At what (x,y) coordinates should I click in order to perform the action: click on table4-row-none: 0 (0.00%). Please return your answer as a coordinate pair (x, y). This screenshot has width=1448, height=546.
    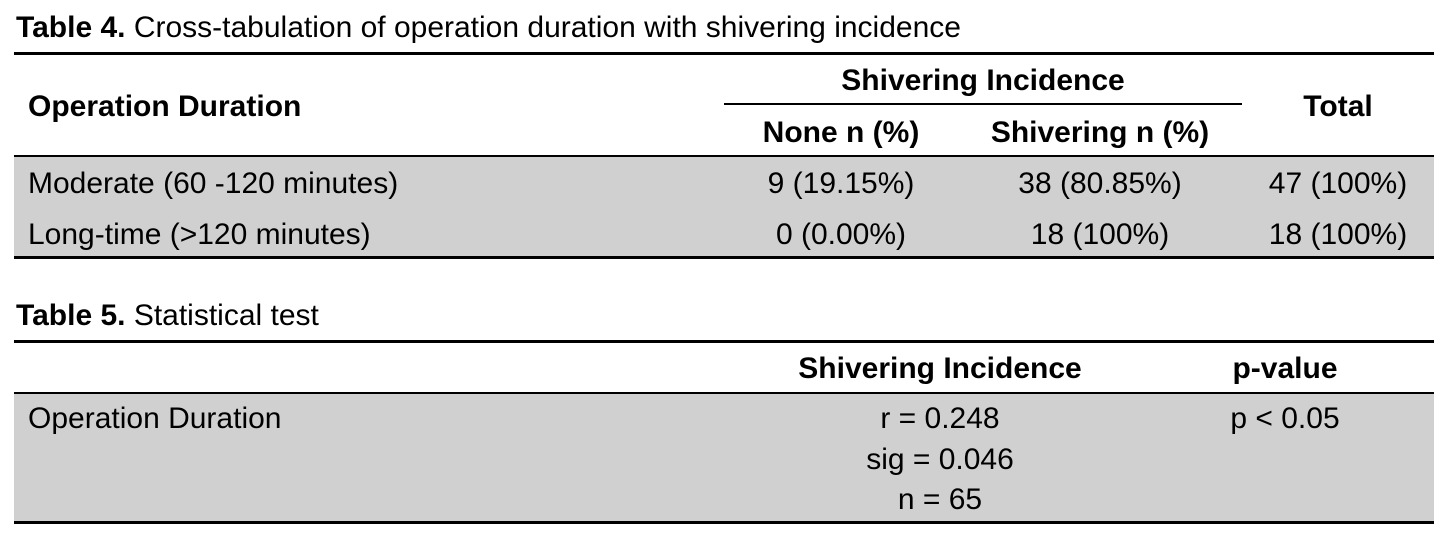
    Looking at the image, I should click on (841, 234).